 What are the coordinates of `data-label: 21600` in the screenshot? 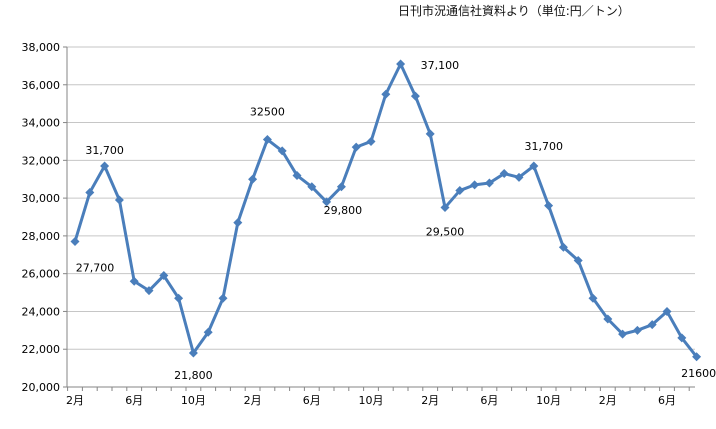 It's located at (698, 373).